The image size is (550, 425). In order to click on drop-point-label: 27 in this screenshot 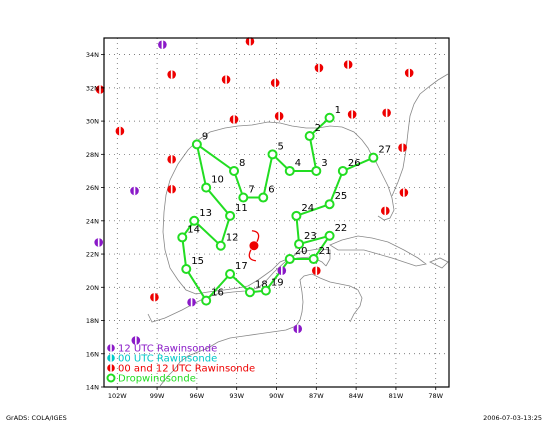, I will do `click(384, 150)`.